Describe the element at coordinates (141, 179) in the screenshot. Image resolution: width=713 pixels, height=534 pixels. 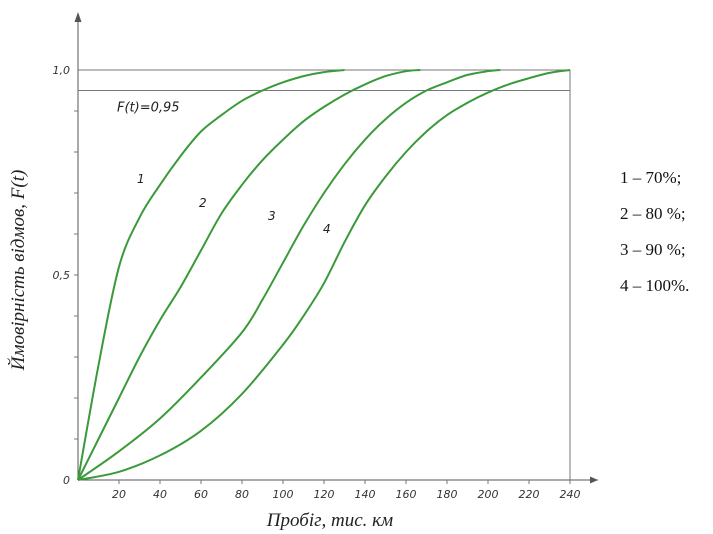
I see `series-1-label: 1` at that location.